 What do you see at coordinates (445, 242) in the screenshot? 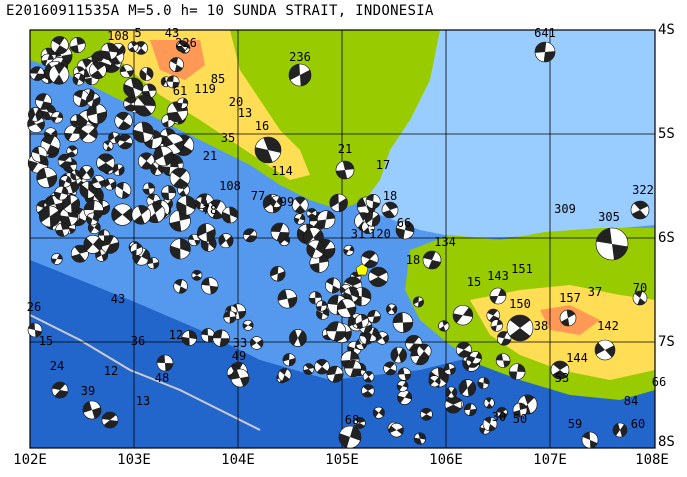
I see `event-label: 134` at bounding box center [445, 242].